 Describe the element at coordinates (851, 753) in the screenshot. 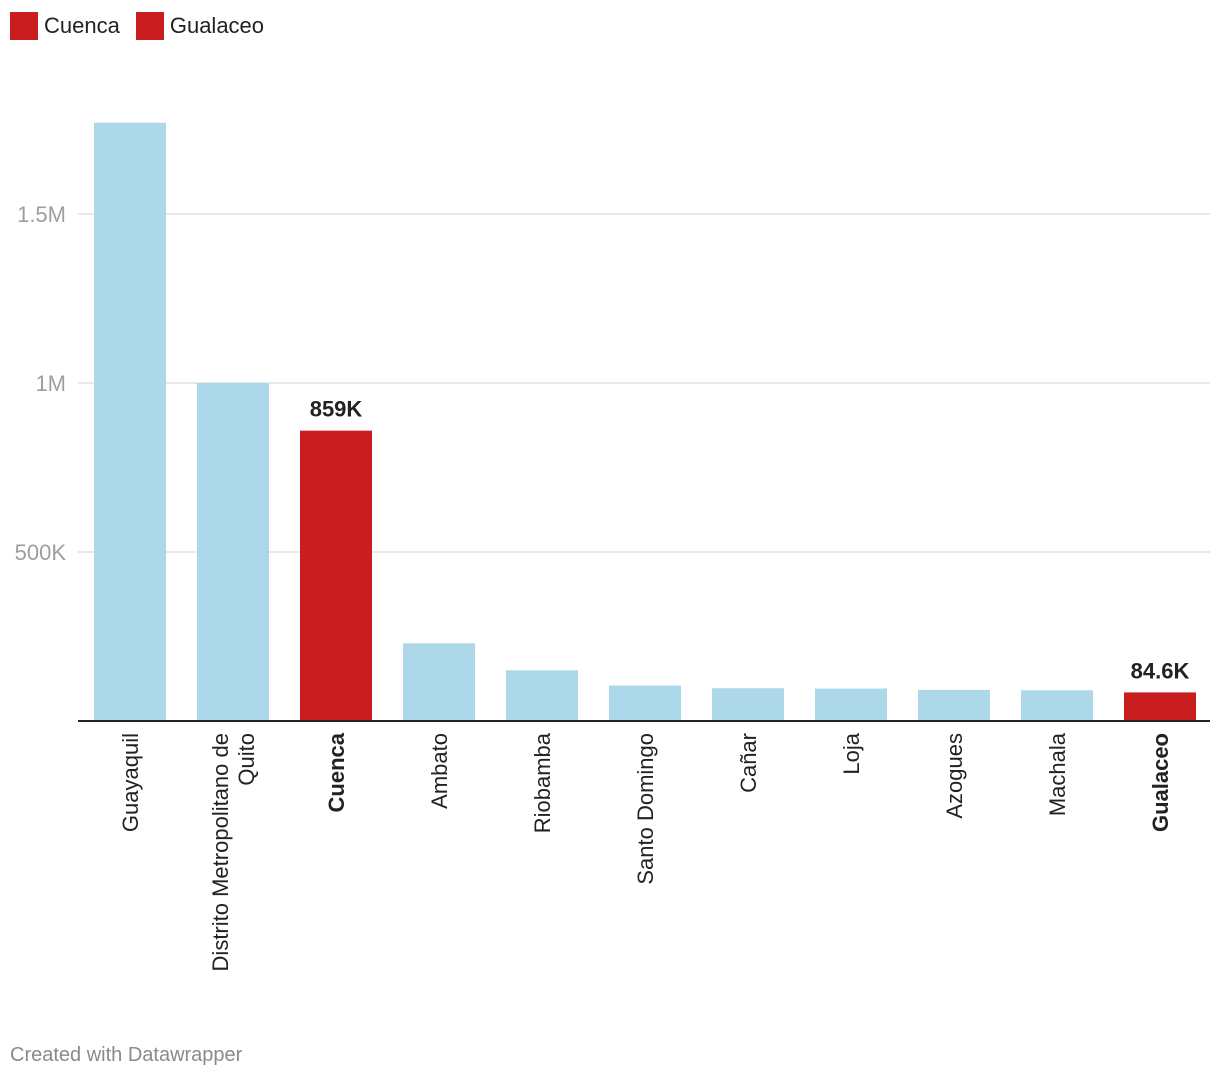

I see `x-tick-label: Loja` at that location.